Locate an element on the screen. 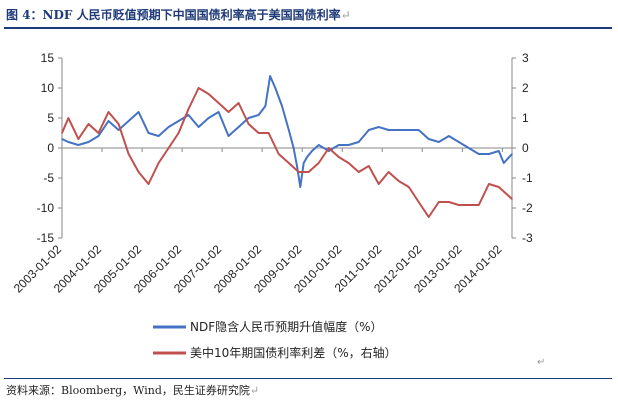  right-axis-tick-label: 2 is located at coordinates (525, 88).